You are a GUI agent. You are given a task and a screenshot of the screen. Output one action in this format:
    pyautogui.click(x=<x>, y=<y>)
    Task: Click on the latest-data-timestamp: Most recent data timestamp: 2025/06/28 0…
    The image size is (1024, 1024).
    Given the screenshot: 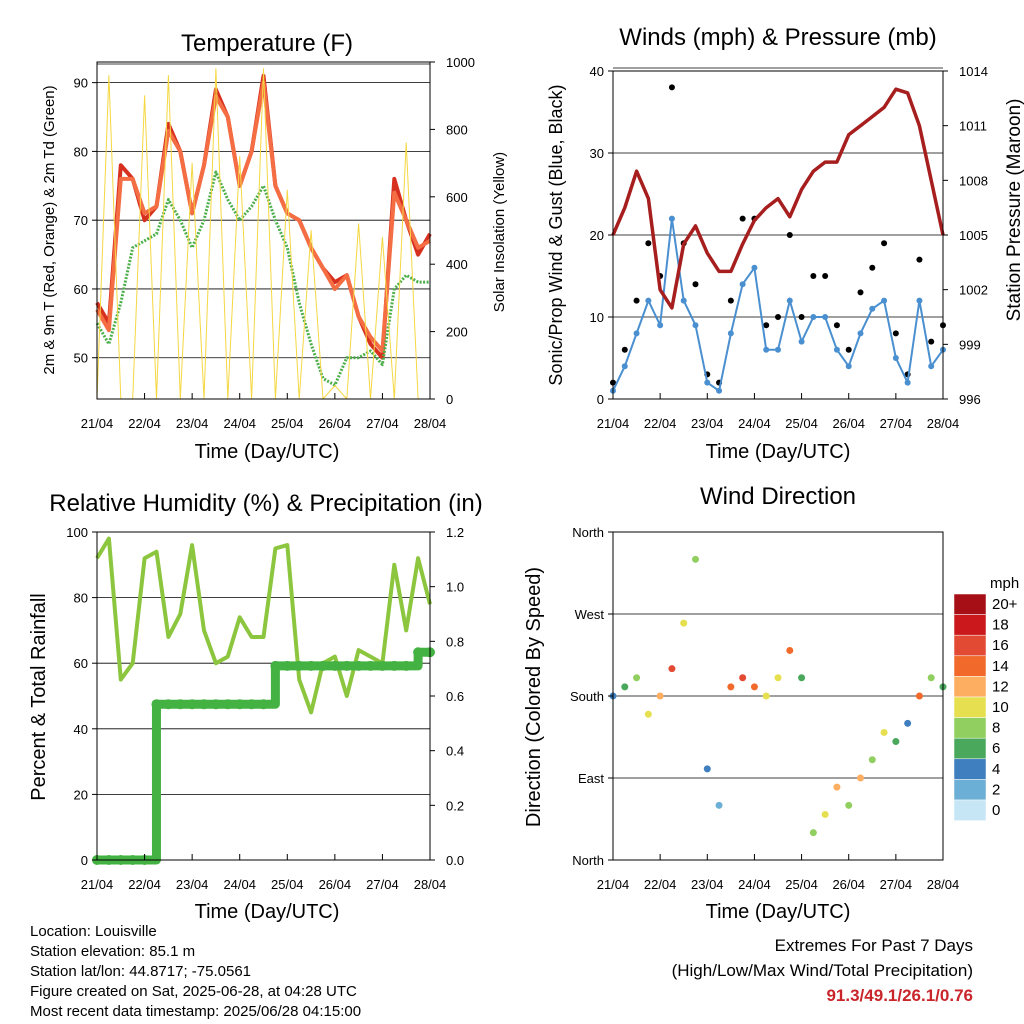 What is the action you would take?
    pyautogui.click(x=196, y=1011)
    